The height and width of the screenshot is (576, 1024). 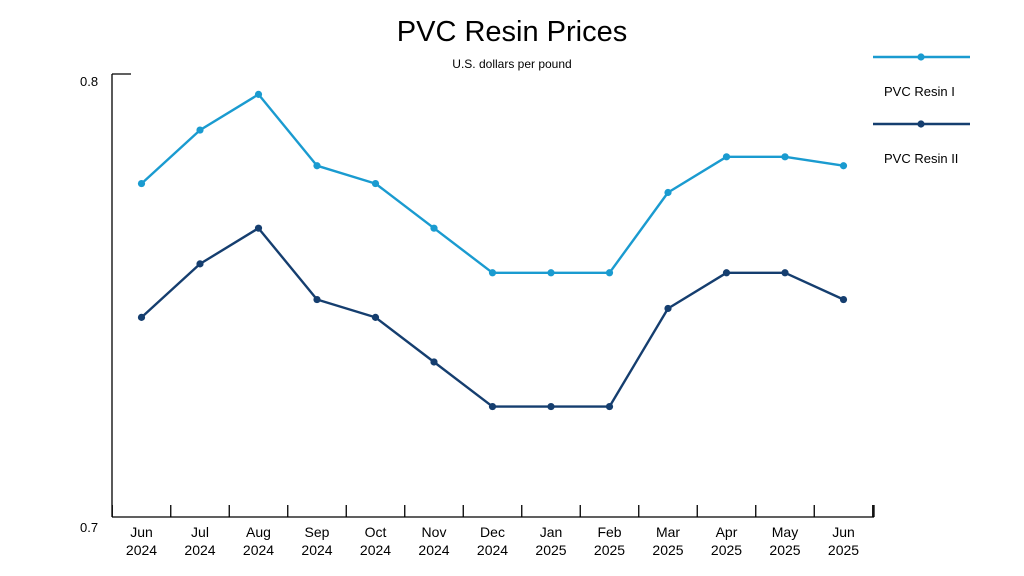 What do you see at coordinates (919, 91) in the screenshot?
I see `legend-label-1: PVC Resin I` at bounding box center [919, 91].